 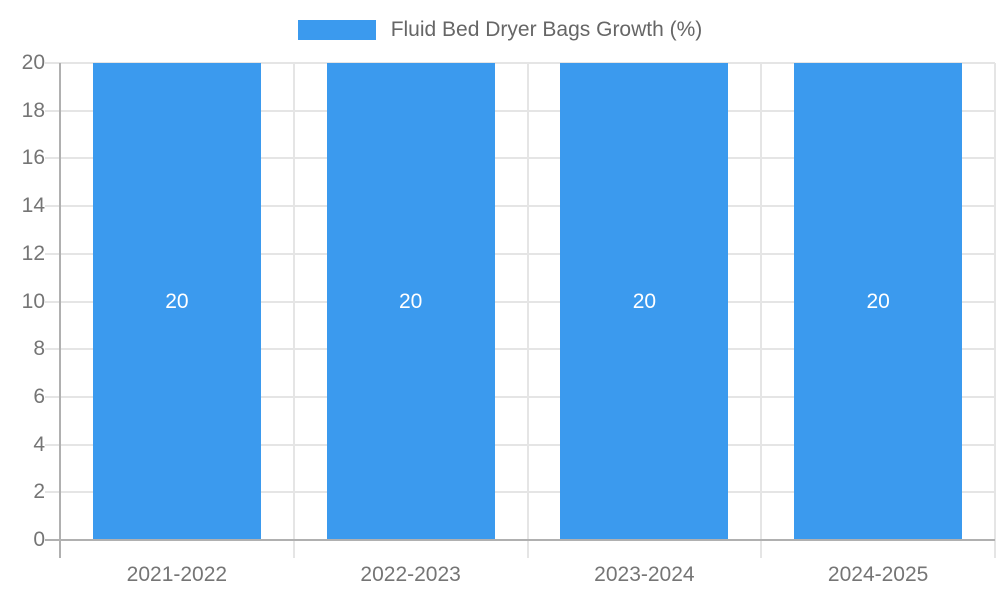 I want to click on x-axis-tick-label: 2021-2022, so click(x=177, y=574).